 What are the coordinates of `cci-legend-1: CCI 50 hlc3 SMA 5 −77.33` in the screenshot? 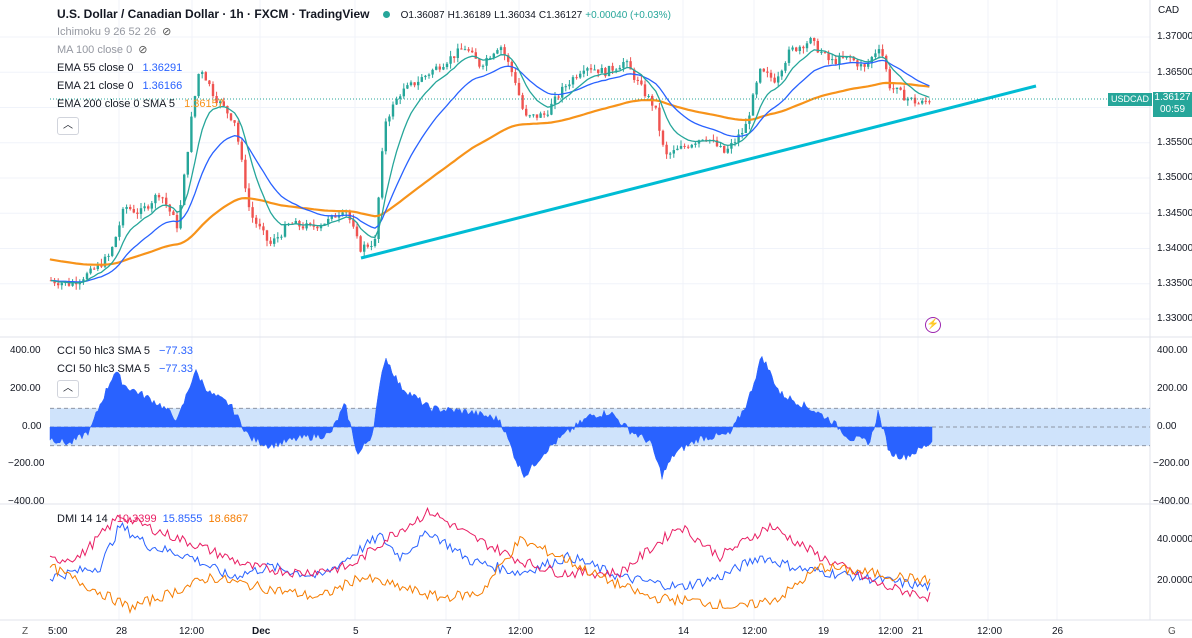 It's located at (125, 351).